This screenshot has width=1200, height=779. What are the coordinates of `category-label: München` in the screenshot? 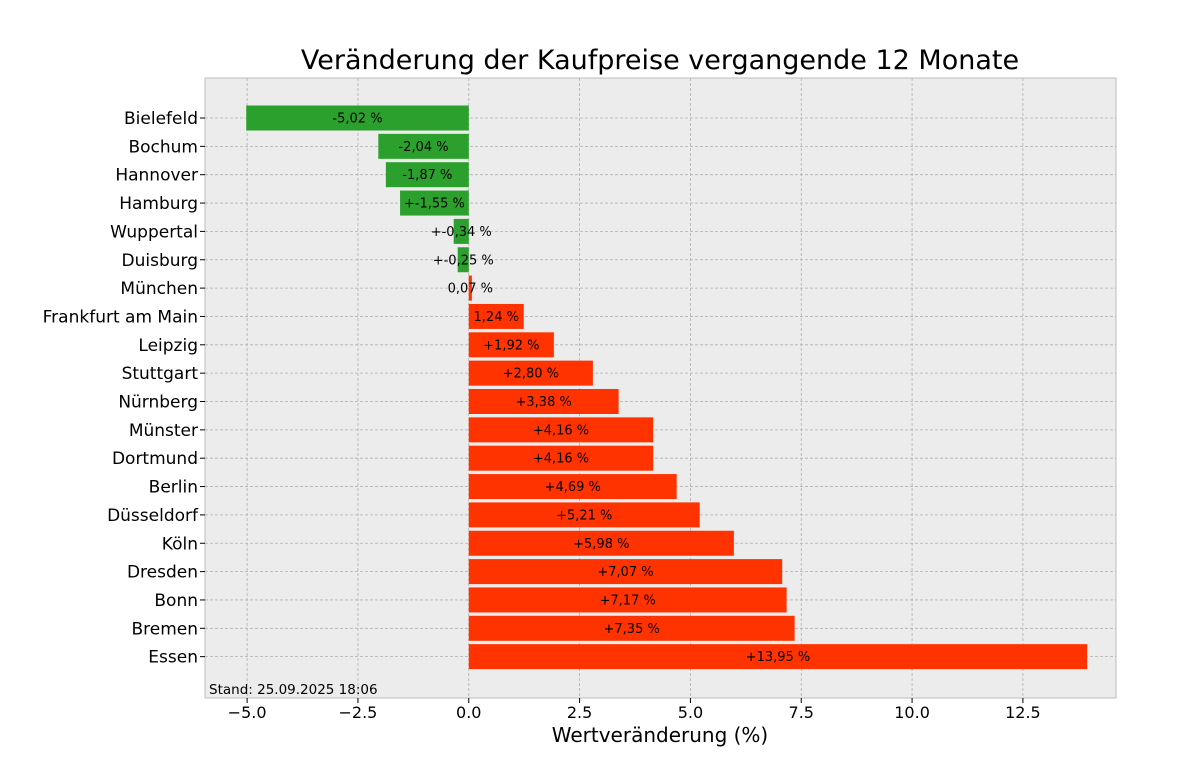 It's located at (159, 289).